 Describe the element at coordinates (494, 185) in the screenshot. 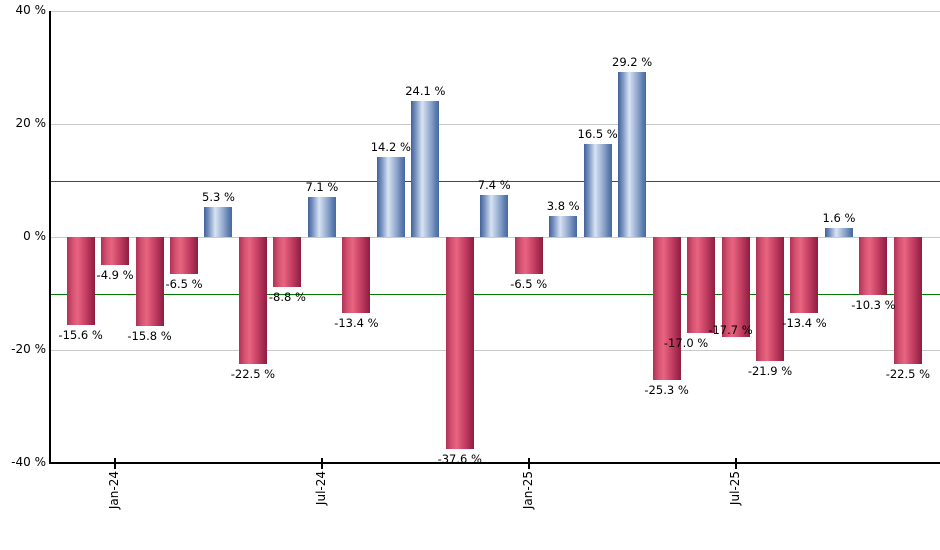

I see `value-label-dec-24: 7.4 %` at that location.